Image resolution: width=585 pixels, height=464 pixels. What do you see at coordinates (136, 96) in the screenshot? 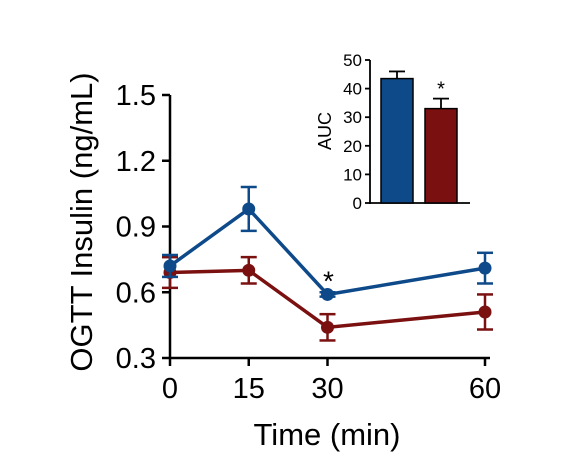
I see `y-tick-label: 1.5` at bounding box center [136, 96].